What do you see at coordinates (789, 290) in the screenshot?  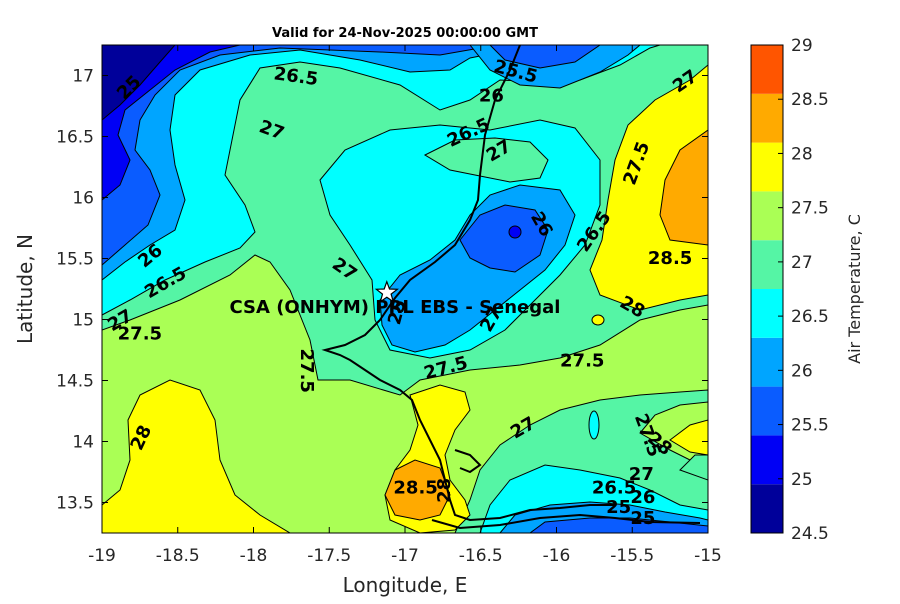 I see `colorbar: 24.5 25 25.5 26 26.5 27 27.5 28 28.5 29` at bounding box center [789, 290].